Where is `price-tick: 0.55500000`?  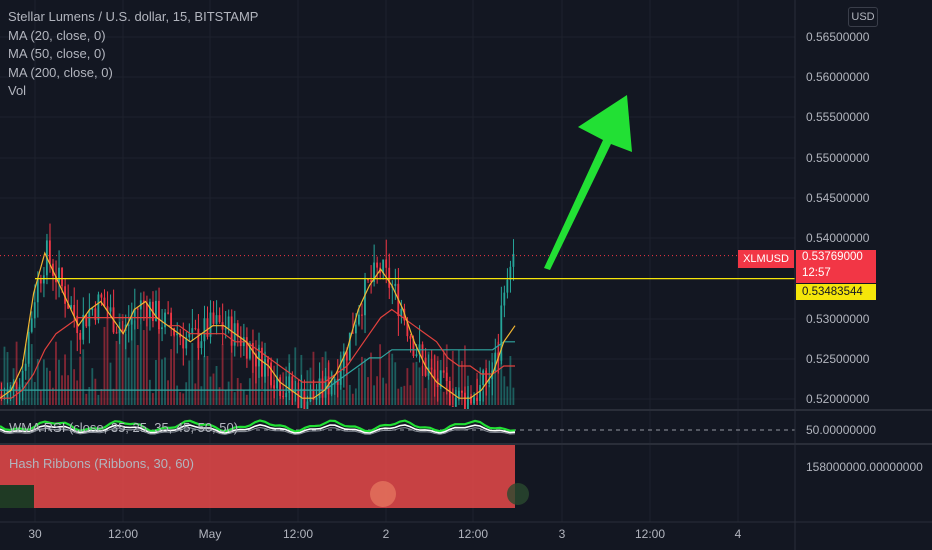
price-tick: 0.55500000 is located at coordinates (838, 117).